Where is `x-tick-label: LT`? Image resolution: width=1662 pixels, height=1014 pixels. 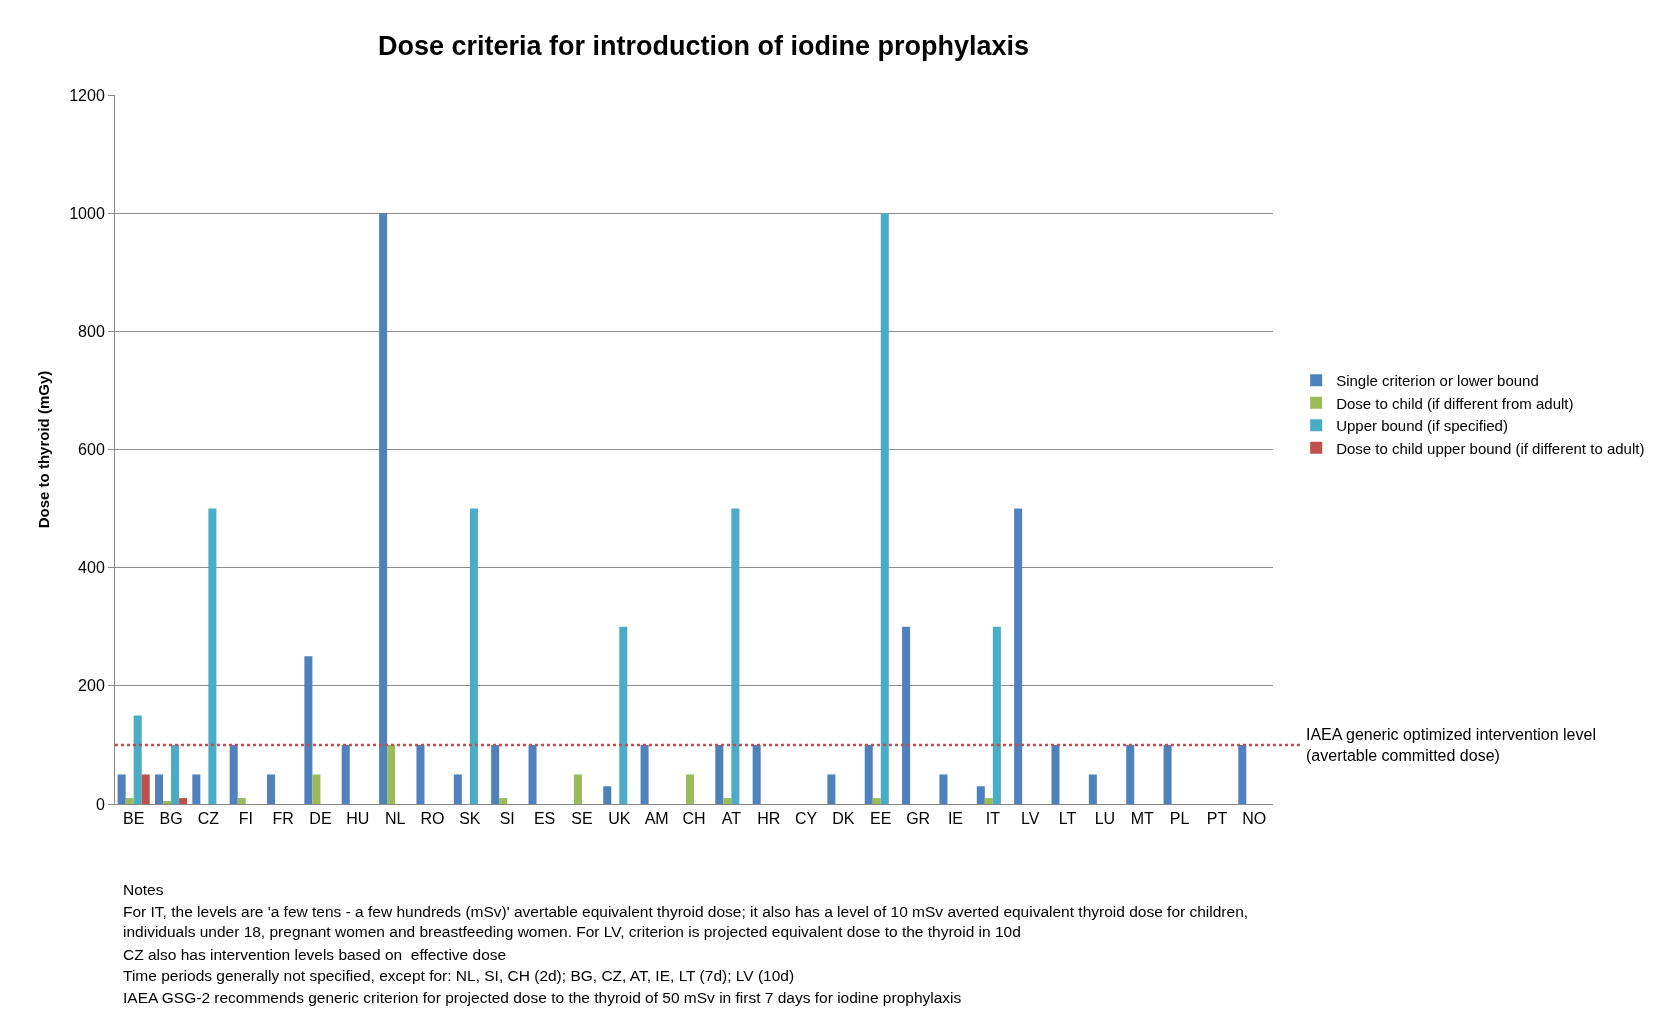
x-tick-label: LT is located at coordinates (1067, 819).